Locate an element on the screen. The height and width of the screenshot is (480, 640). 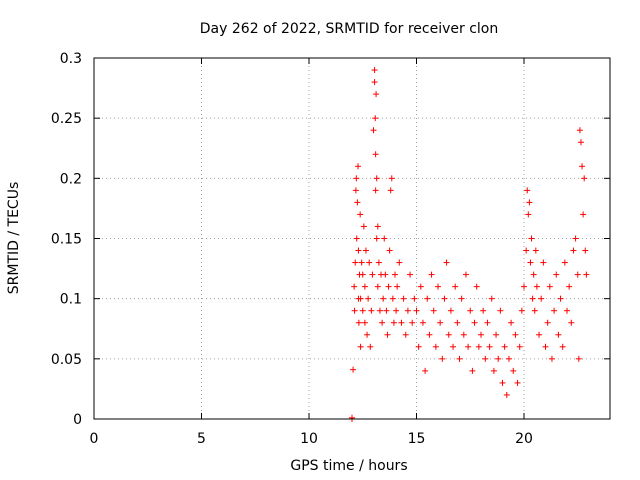
y-tick-label: 0.05 is located at coordinates (66, 360).